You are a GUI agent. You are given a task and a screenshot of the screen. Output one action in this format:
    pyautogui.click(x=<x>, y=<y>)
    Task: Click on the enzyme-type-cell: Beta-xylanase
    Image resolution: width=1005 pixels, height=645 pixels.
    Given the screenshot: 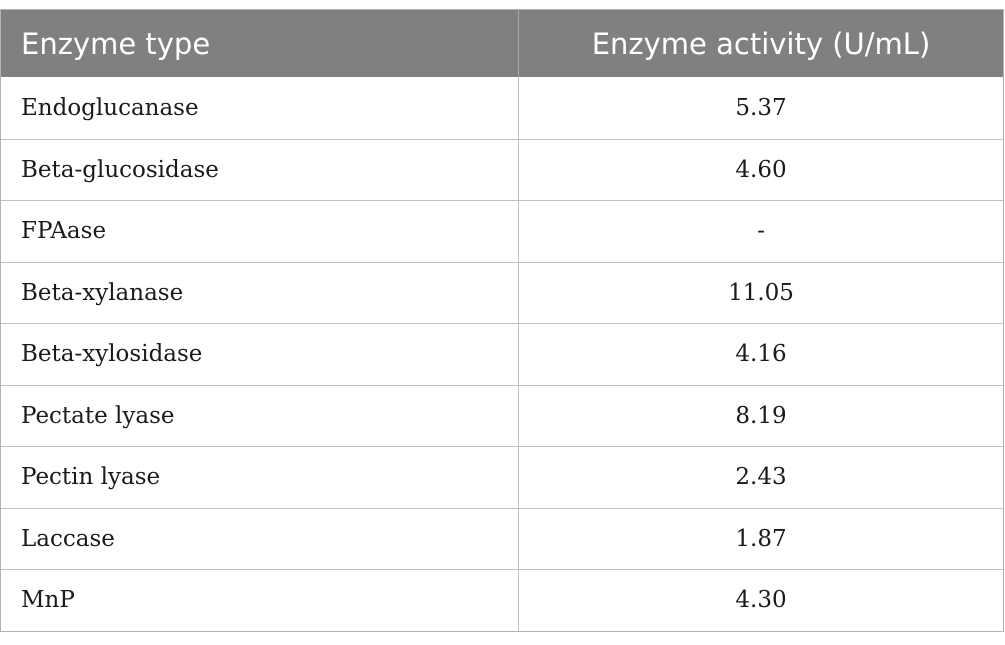 What is the action you would take?
    pyautogui.click(x=260, y=292)
    